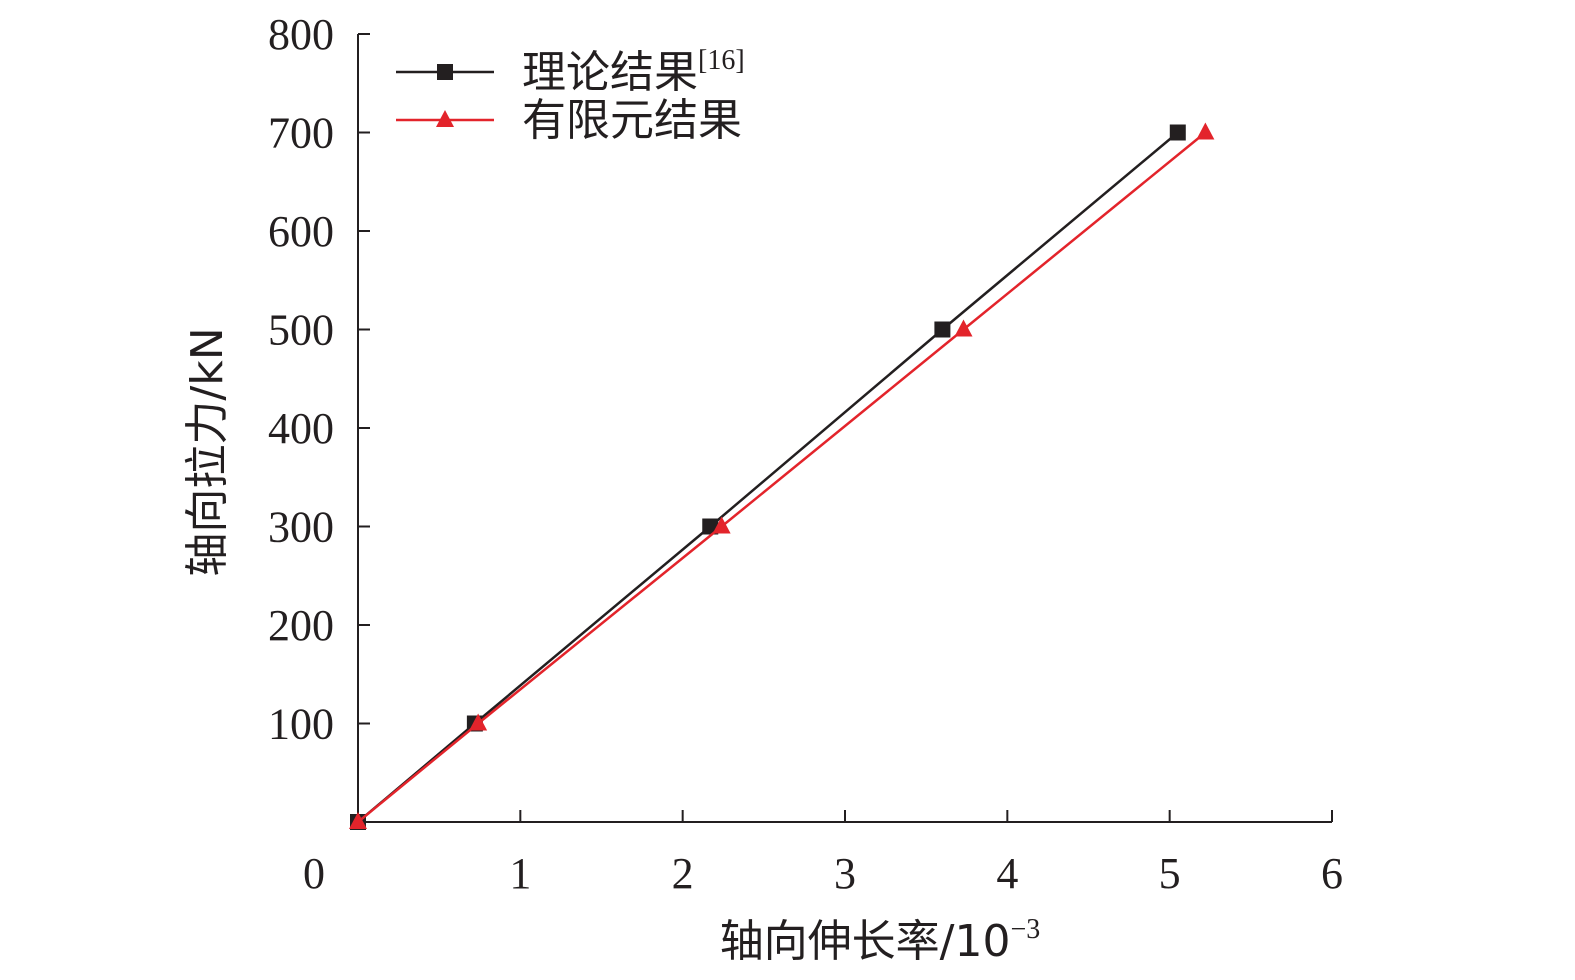  Describe the element at coordinates (301, 527) in the screenshot. I see `y-tick-label: 300` at that location.